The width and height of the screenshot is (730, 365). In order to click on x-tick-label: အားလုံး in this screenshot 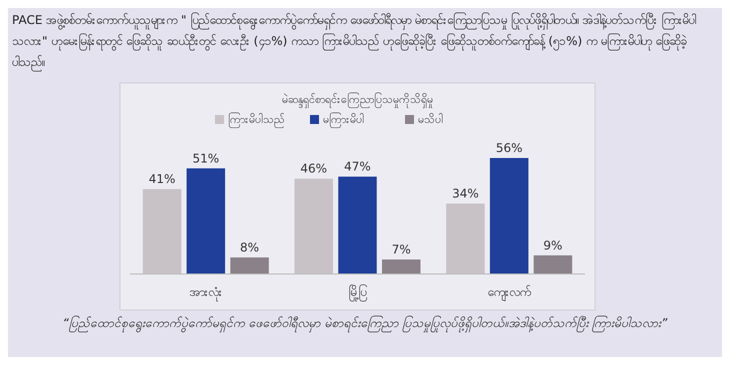, I will do `click(205, 293)`.